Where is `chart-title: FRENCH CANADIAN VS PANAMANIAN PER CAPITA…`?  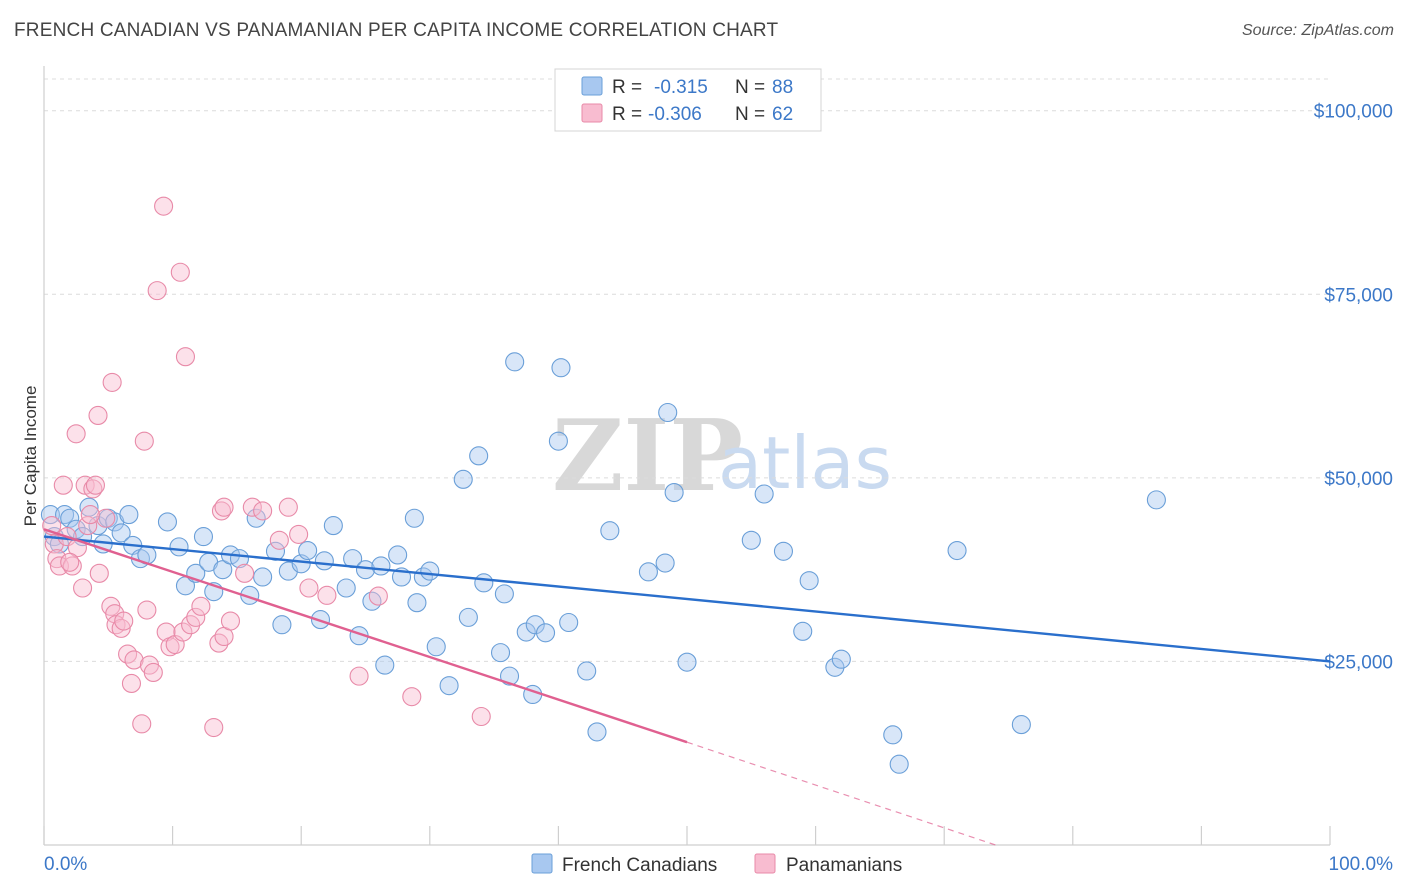 chart-title: FRENCH CANADIAN VS PANAMANIAN PER CAPITA… is located at coordinates (396, 30).